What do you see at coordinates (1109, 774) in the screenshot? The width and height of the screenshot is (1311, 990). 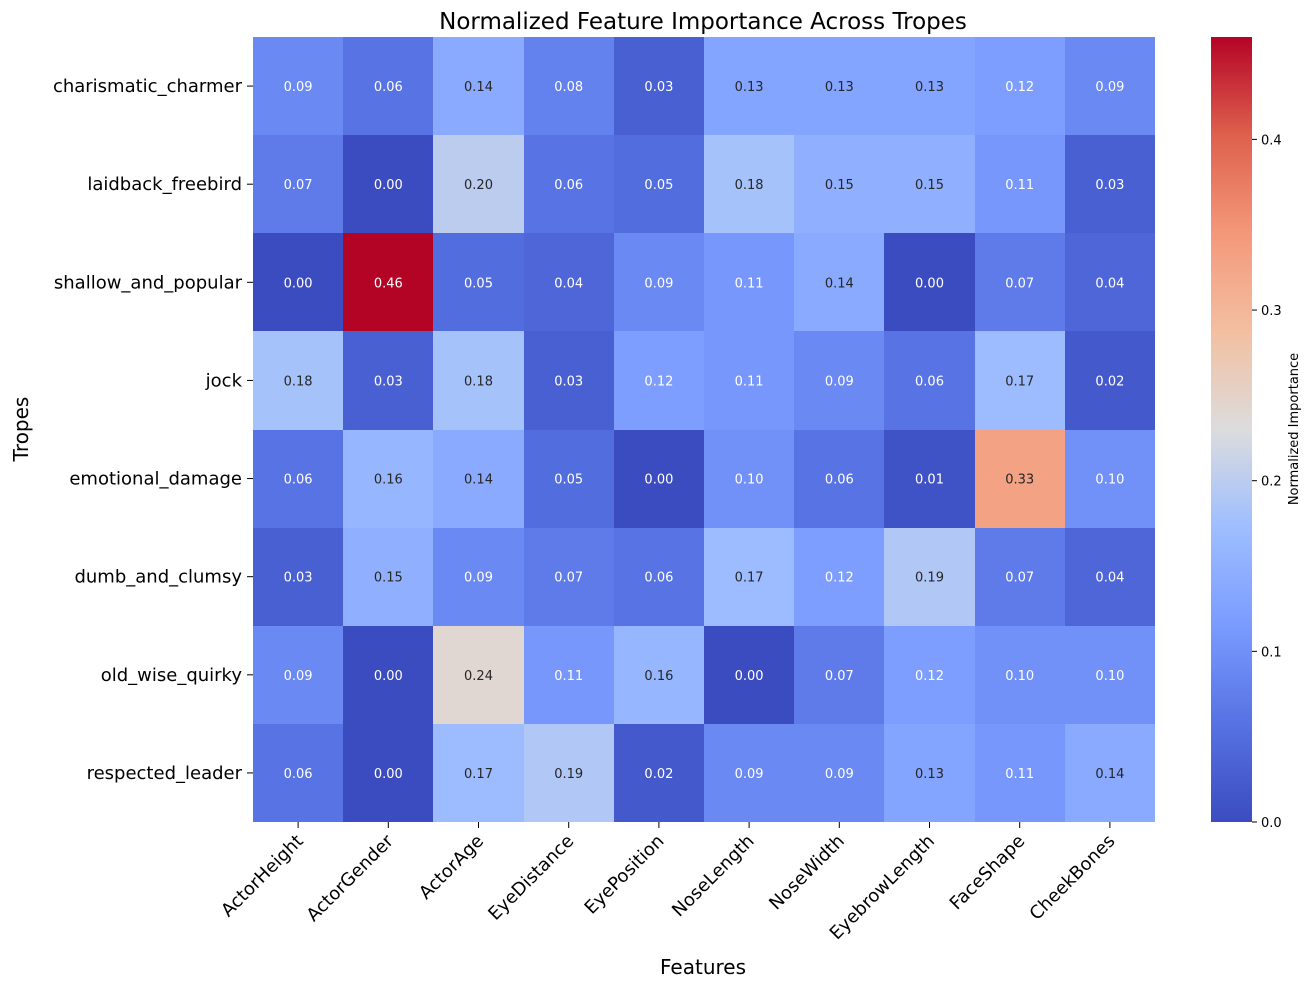 I see `cell-value-label: 0.14` at bounding box center [1109, 774].